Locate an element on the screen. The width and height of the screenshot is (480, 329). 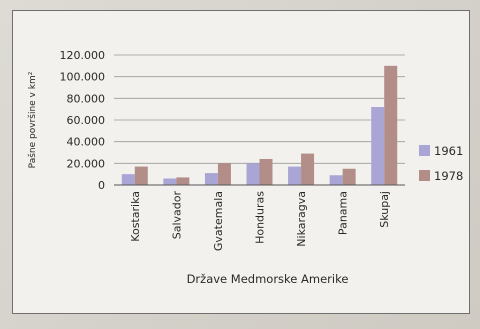
bar-1978-gvatemala is located at coordinates (224, 174).